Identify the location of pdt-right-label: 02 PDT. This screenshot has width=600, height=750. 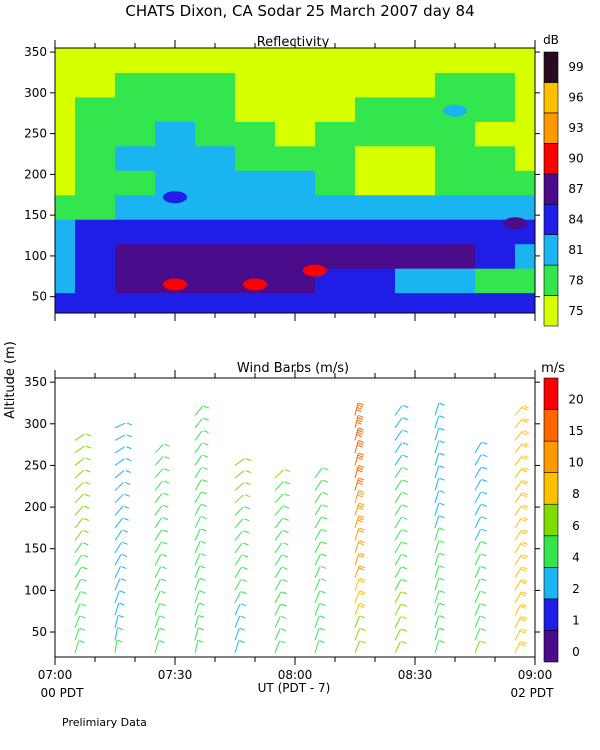
(533, 693).